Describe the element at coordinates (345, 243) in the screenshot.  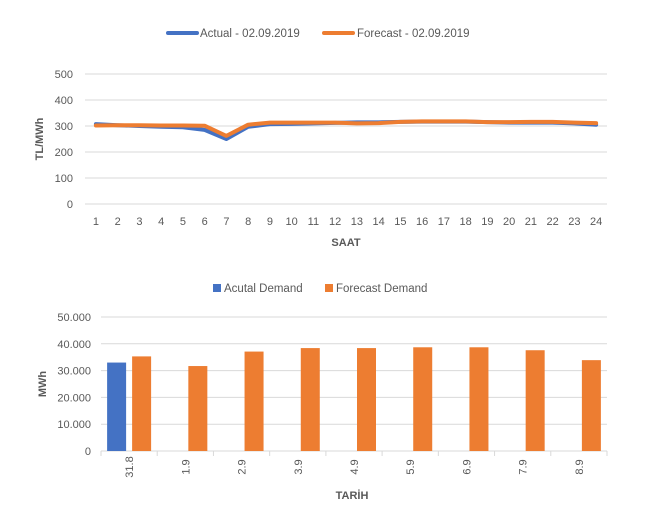
I see `line-chart-x-axis-title: SAAT` at that location.